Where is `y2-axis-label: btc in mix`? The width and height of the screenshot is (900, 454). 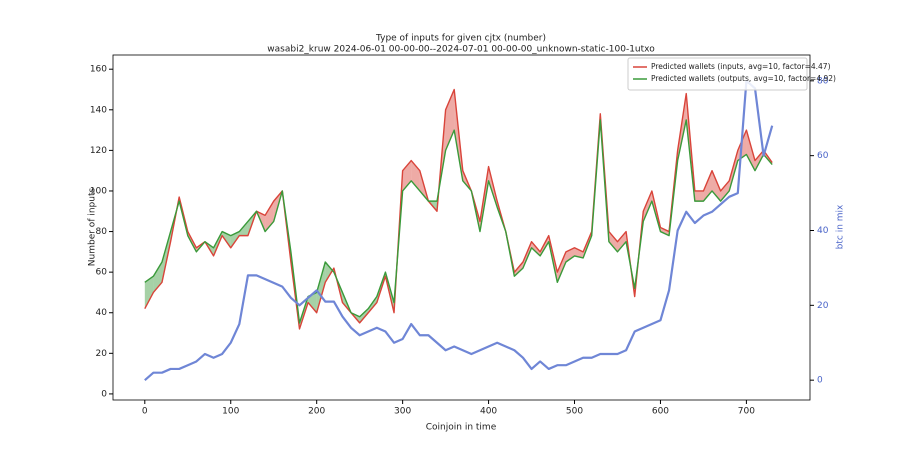 y2-axis-label: btc in mix is located at coordinates (841, 226).